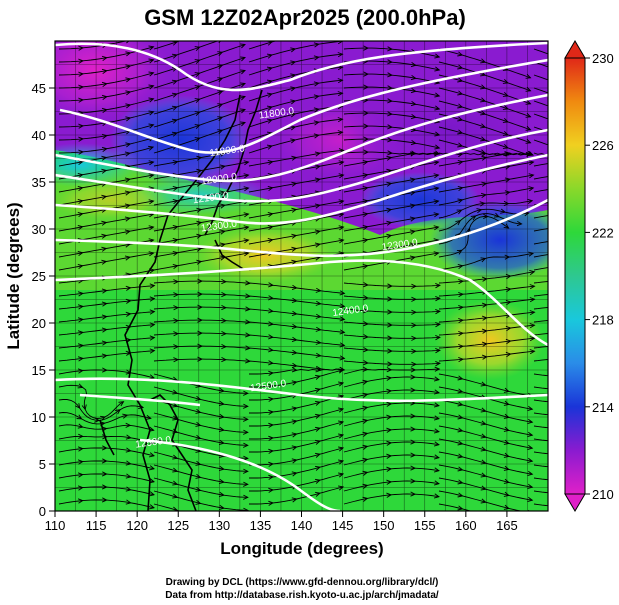  I want to click on colorbar-top-arrow, so click(575, 49).